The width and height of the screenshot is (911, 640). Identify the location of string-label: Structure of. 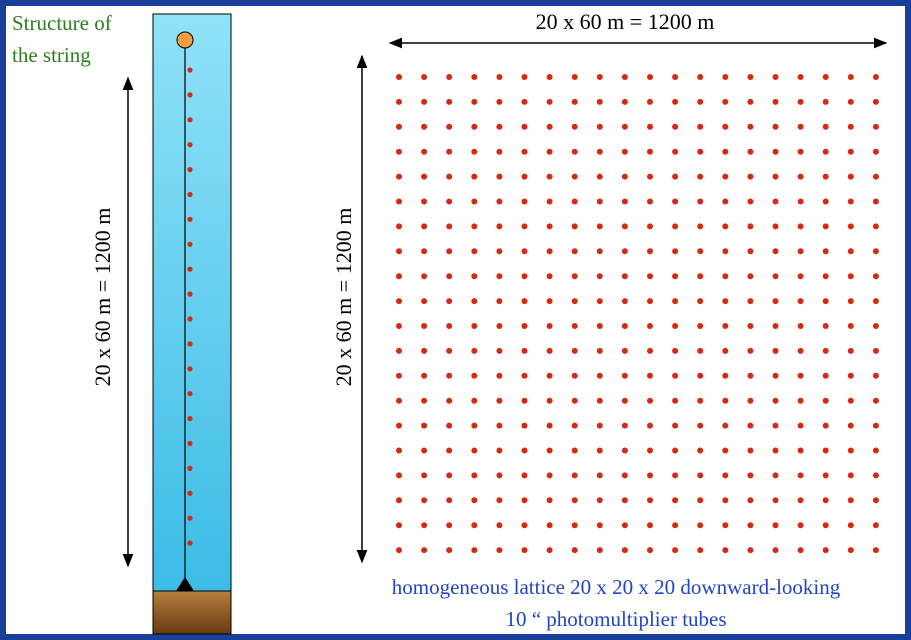
(62, 23).